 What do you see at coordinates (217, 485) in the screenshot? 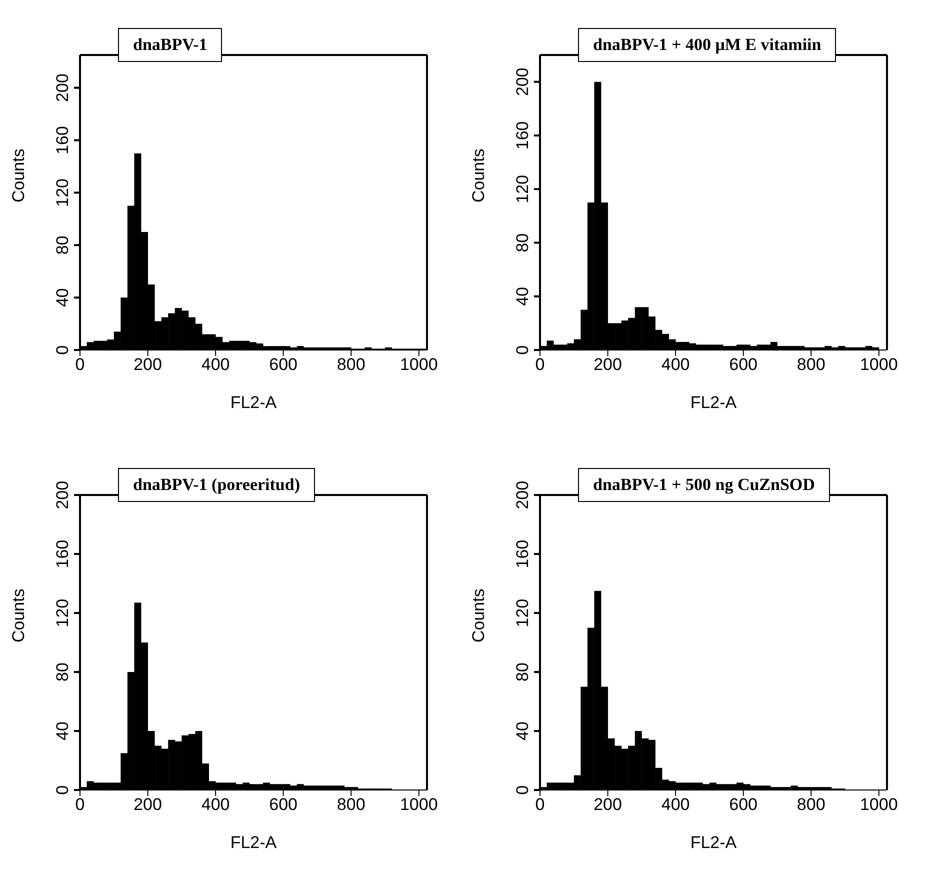
I see `chart-title: dnaBPV-1 (poreeritud)` at bounding box center [217, 485].